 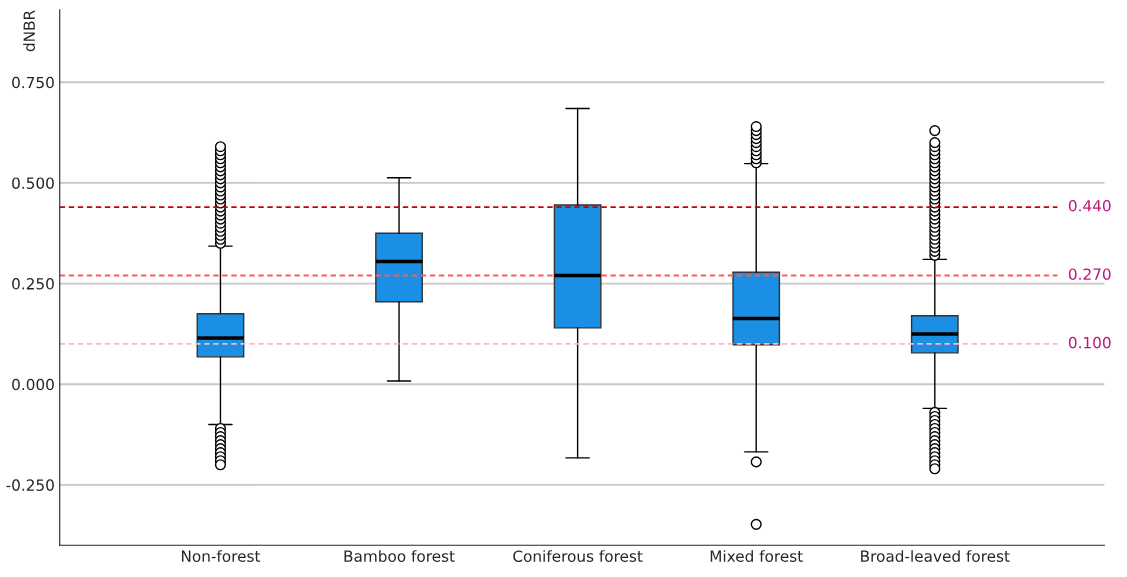 What do you see at coordinates (221, 556) in the screenshot?
I see `x-tick-label: Non-forest` at bounding box center [221, 556].